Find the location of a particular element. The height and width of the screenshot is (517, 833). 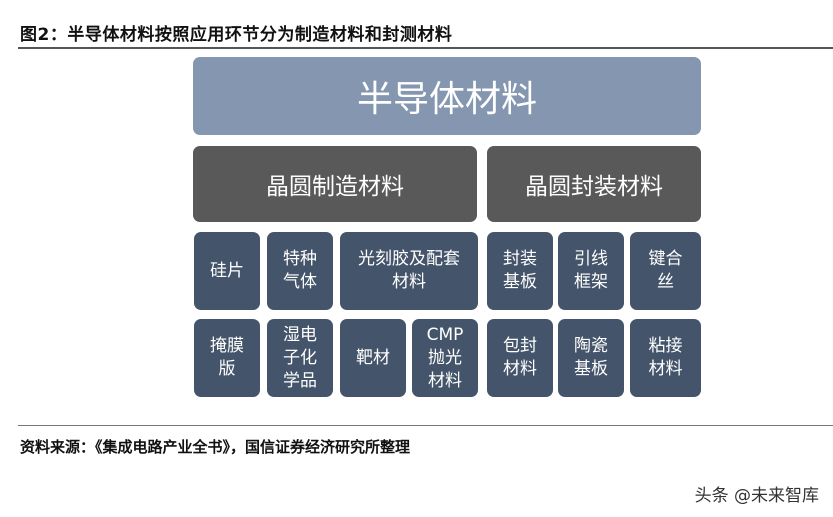

category-wafer-manufacturing: 晶圆制造材料 is located at coordinates (335, 184).